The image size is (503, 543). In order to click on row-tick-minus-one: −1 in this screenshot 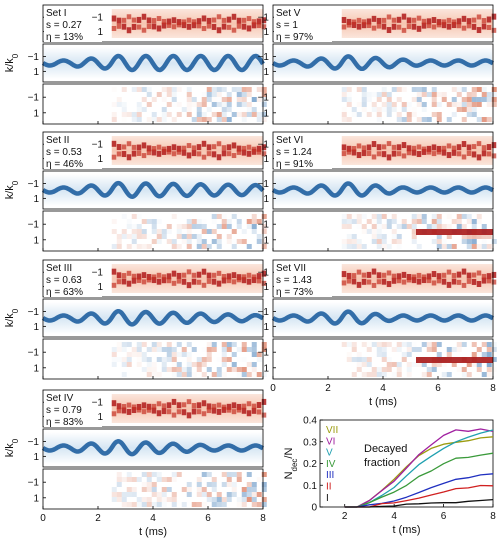, I will do `click(264, 98)`.